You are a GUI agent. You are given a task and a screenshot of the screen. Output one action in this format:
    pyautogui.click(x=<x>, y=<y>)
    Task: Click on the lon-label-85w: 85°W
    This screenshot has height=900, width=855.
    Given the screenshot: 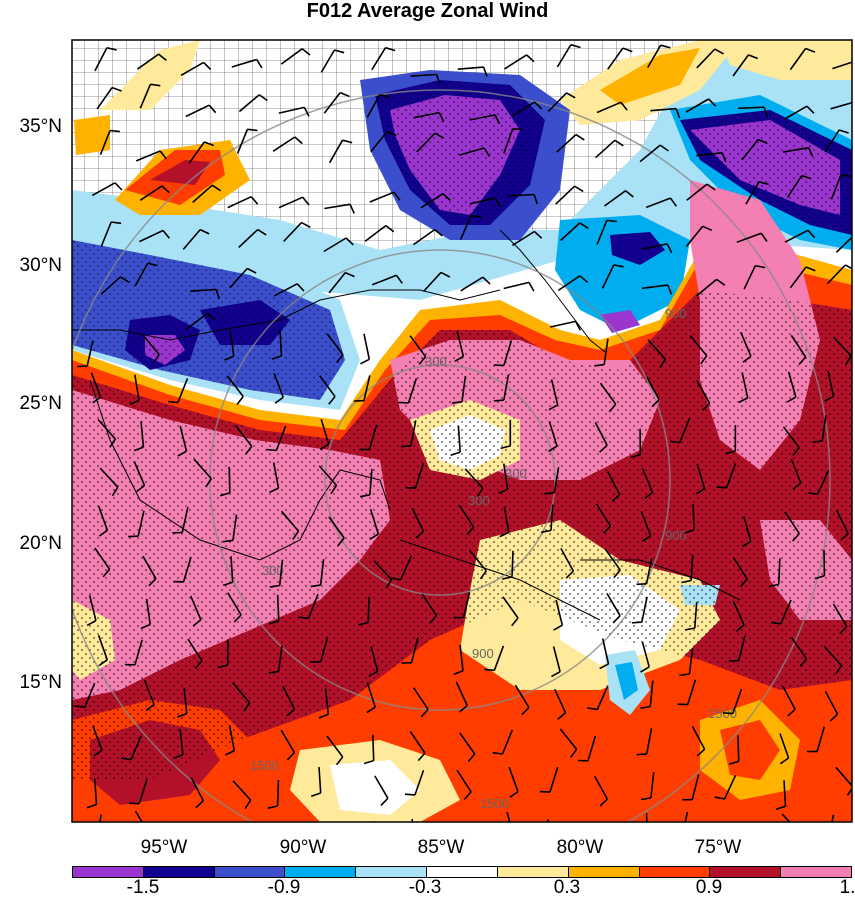 What is the action you would take?
    pyautogui.click(x=441, y=847)
    